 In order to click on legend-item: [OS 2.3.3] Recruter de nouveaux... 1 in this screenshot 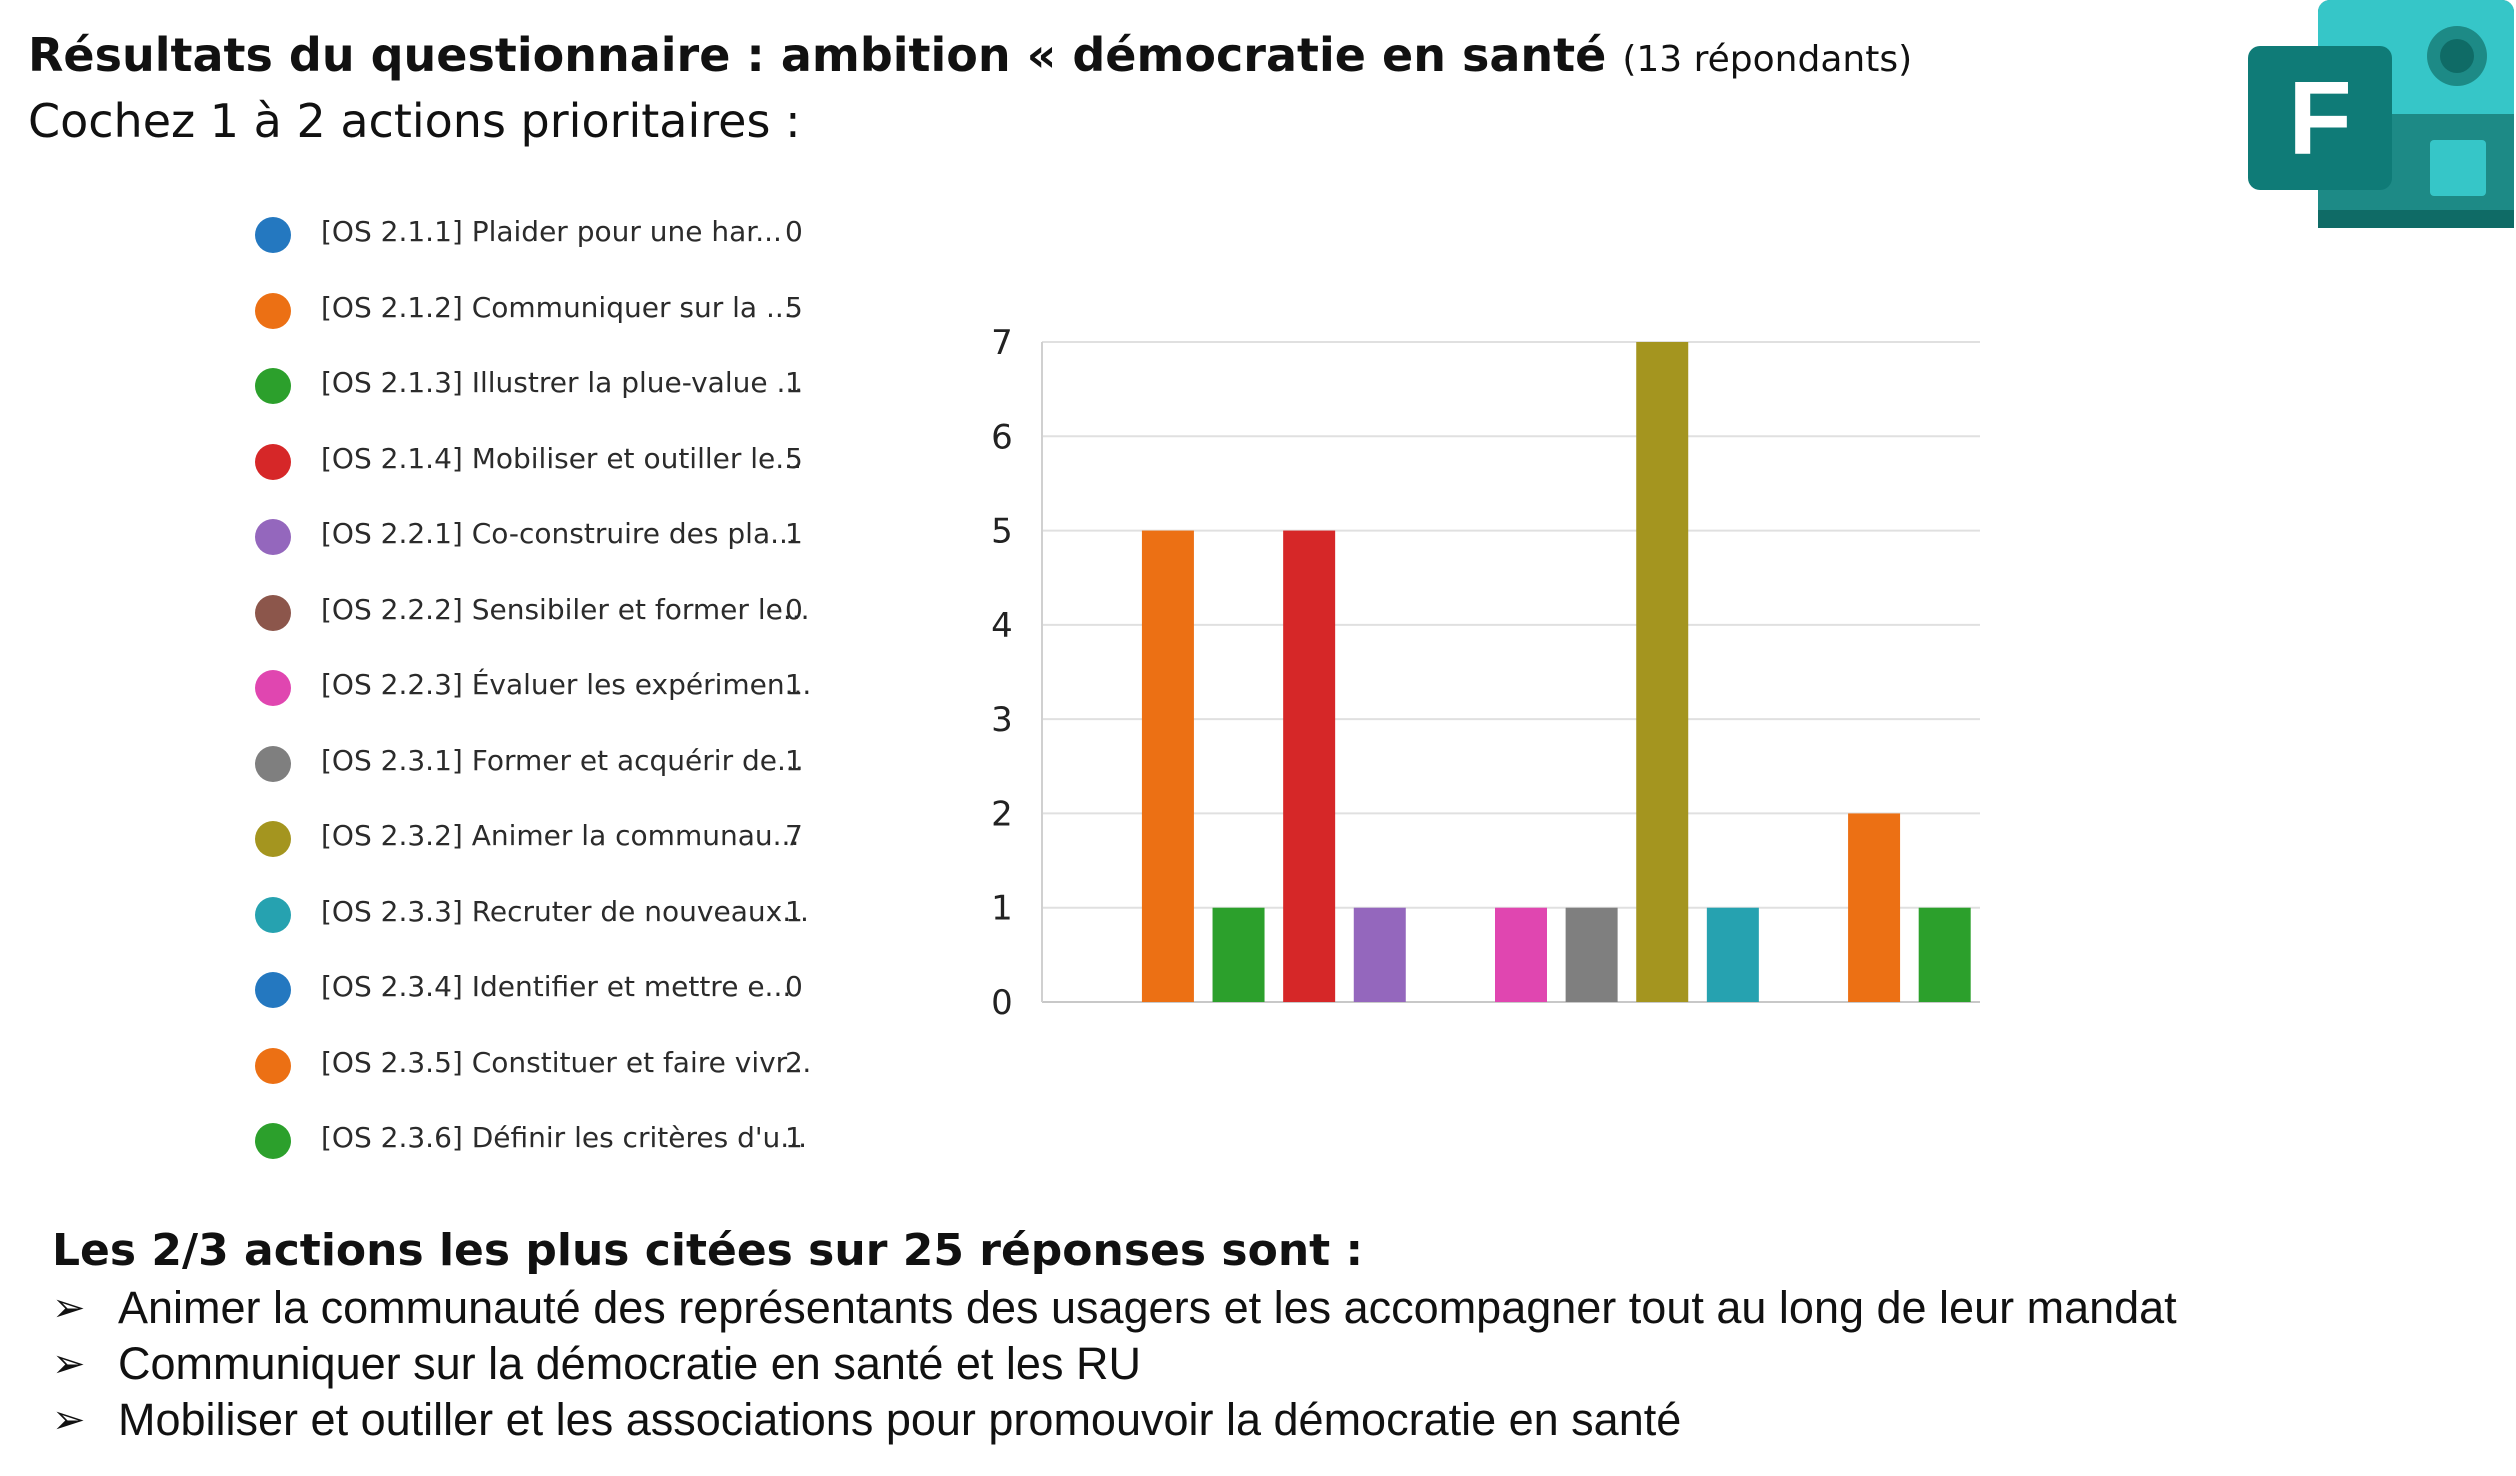, I will do `click(535, 915)`.